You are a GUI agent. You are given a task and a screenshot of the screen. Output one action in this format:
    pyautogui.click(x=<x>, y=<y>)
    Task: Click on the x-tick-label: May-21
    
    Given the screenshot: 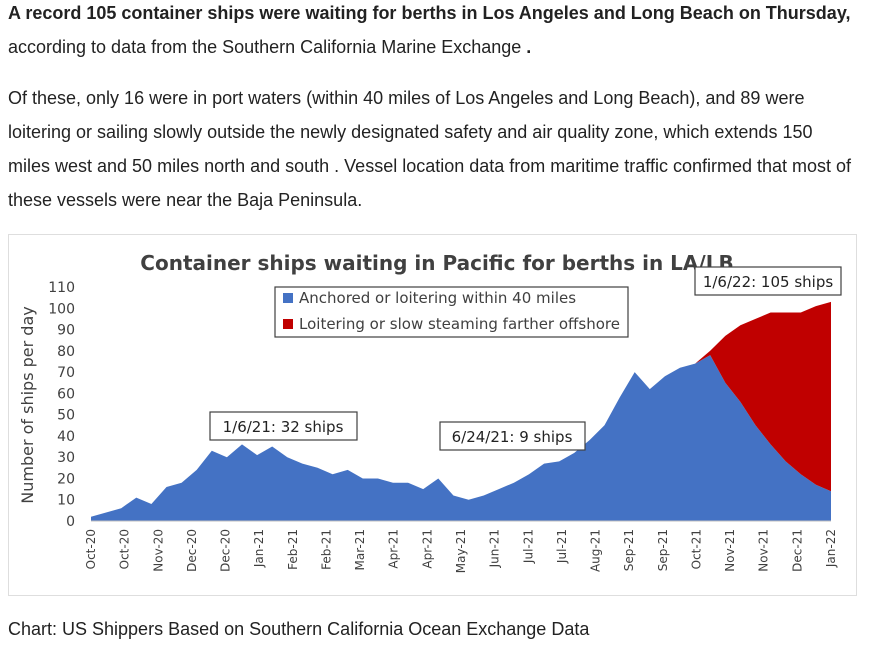 What is the action you would take?
    pyautogui.click(x=461, y=551)
    